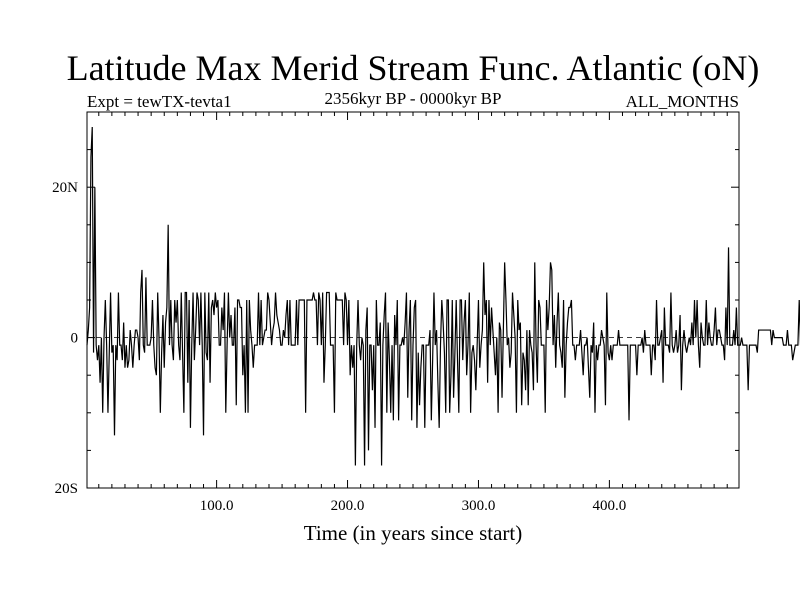 This screenshot has width=800, height=600. What do you see at coordinates (348, 506) in the screenshot?
I see `x-tick-label: 200.0` at bounding box center [348, 506].